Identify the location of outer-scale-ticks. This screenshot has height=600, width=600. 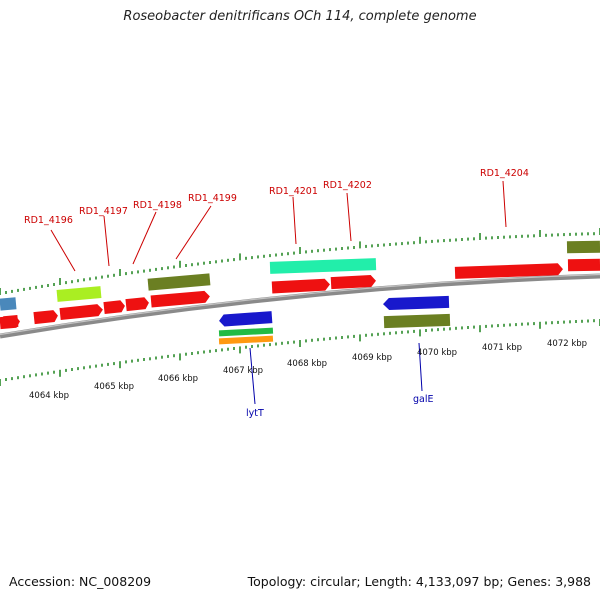
(300, 261).